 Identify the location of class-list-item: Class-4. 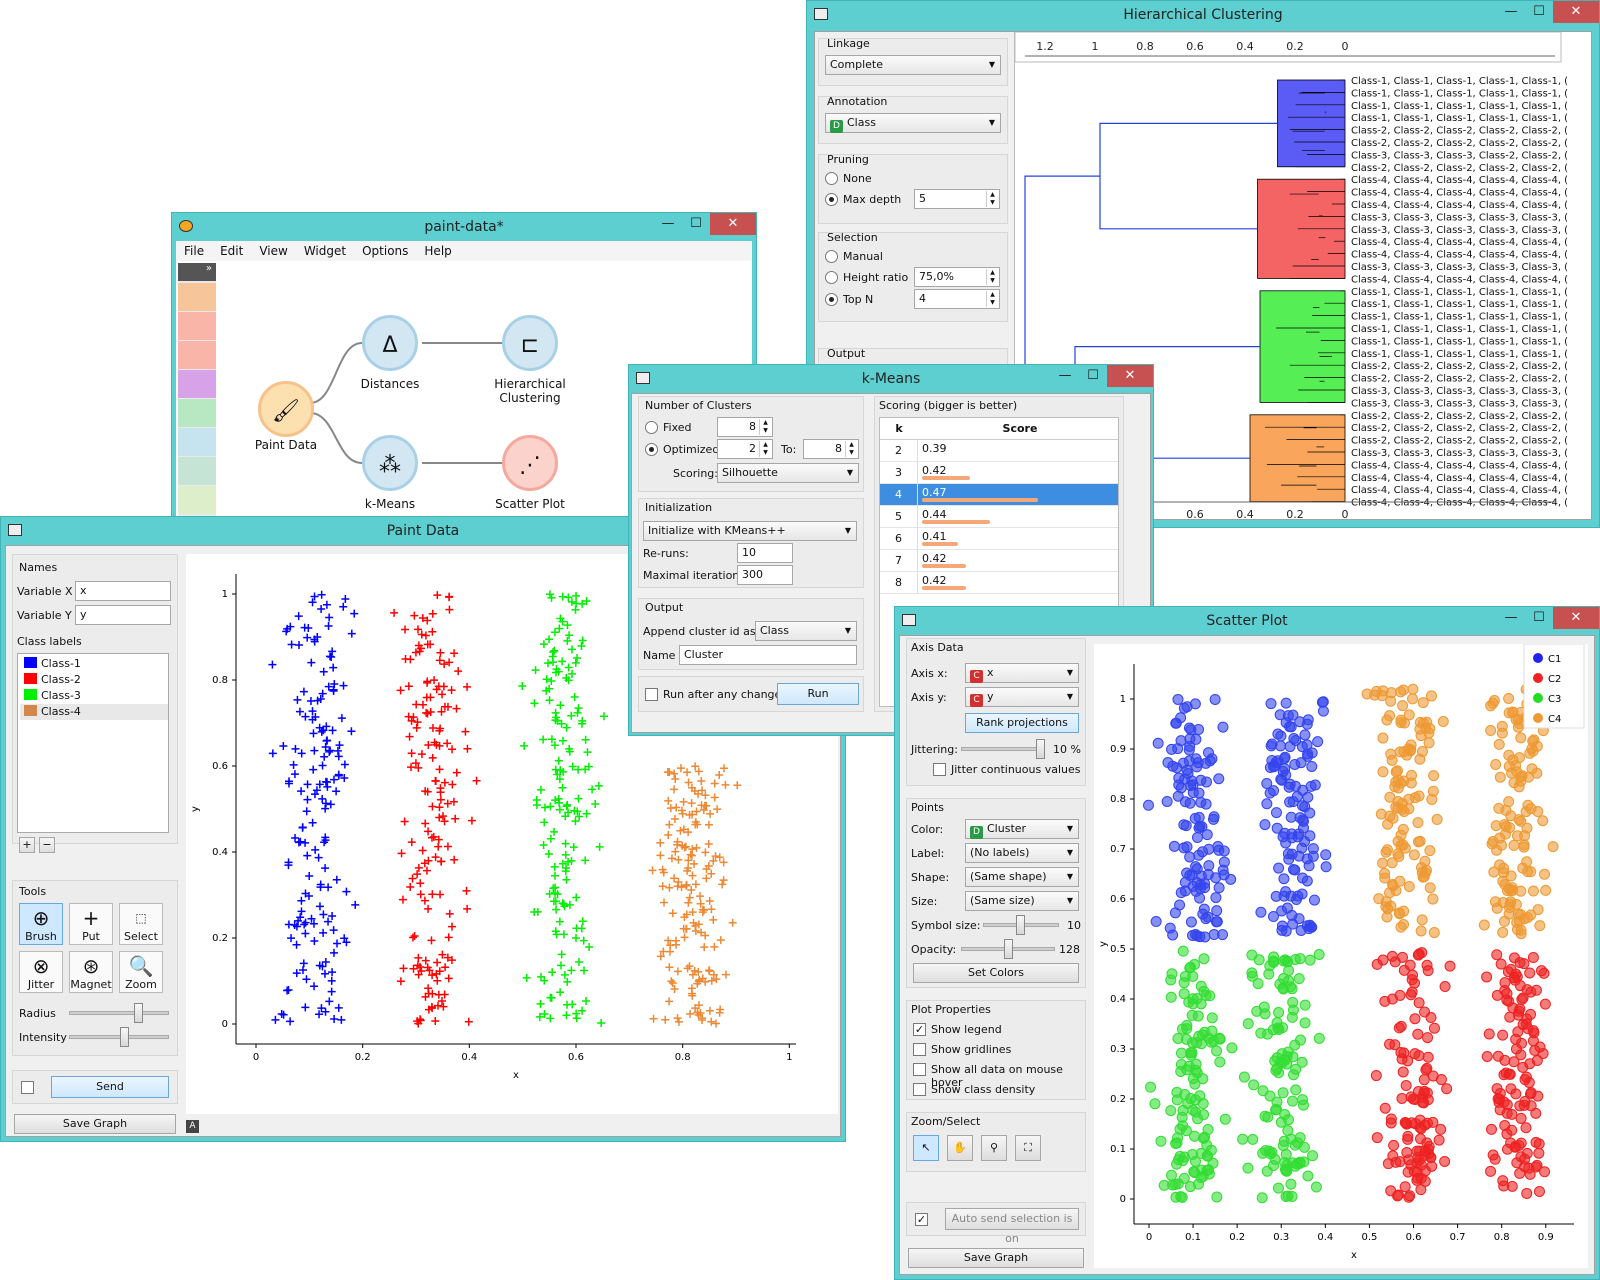
(94, 712).